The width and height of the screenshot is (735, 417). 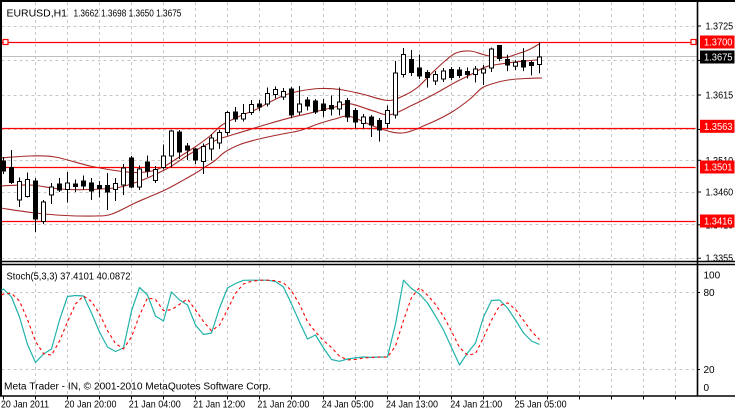 I want to click on svg-text: 1.3725, so click(x=720, y=27).